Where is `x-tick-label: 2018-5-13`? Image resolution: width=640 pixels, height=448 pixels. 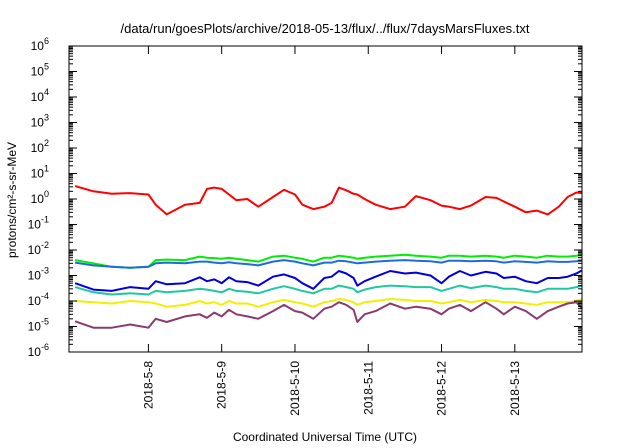
x-tick-label: 2018-5-13 is located at coordinates (515, 388).